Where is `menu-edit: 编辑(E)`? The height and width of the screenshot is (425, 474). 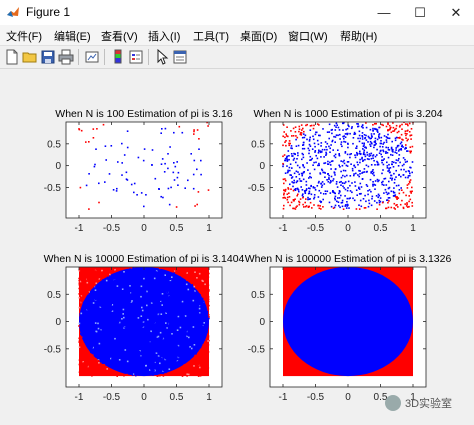
menu-edit: 编辑(E) is located at coordinates (72, 37).